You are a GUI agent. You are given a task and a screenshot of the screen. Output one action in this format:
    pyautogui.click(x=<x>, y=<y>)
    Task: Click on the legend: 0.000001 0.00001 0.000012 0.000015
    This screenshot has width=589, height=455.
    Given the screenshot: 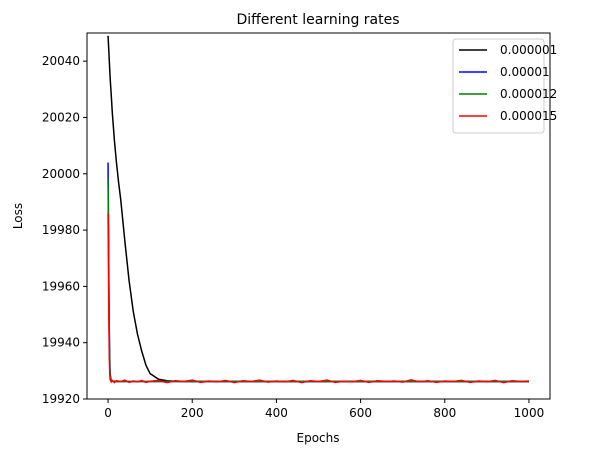 What is the action you would take?
    pyautogui.click(x=504, y=86)
    